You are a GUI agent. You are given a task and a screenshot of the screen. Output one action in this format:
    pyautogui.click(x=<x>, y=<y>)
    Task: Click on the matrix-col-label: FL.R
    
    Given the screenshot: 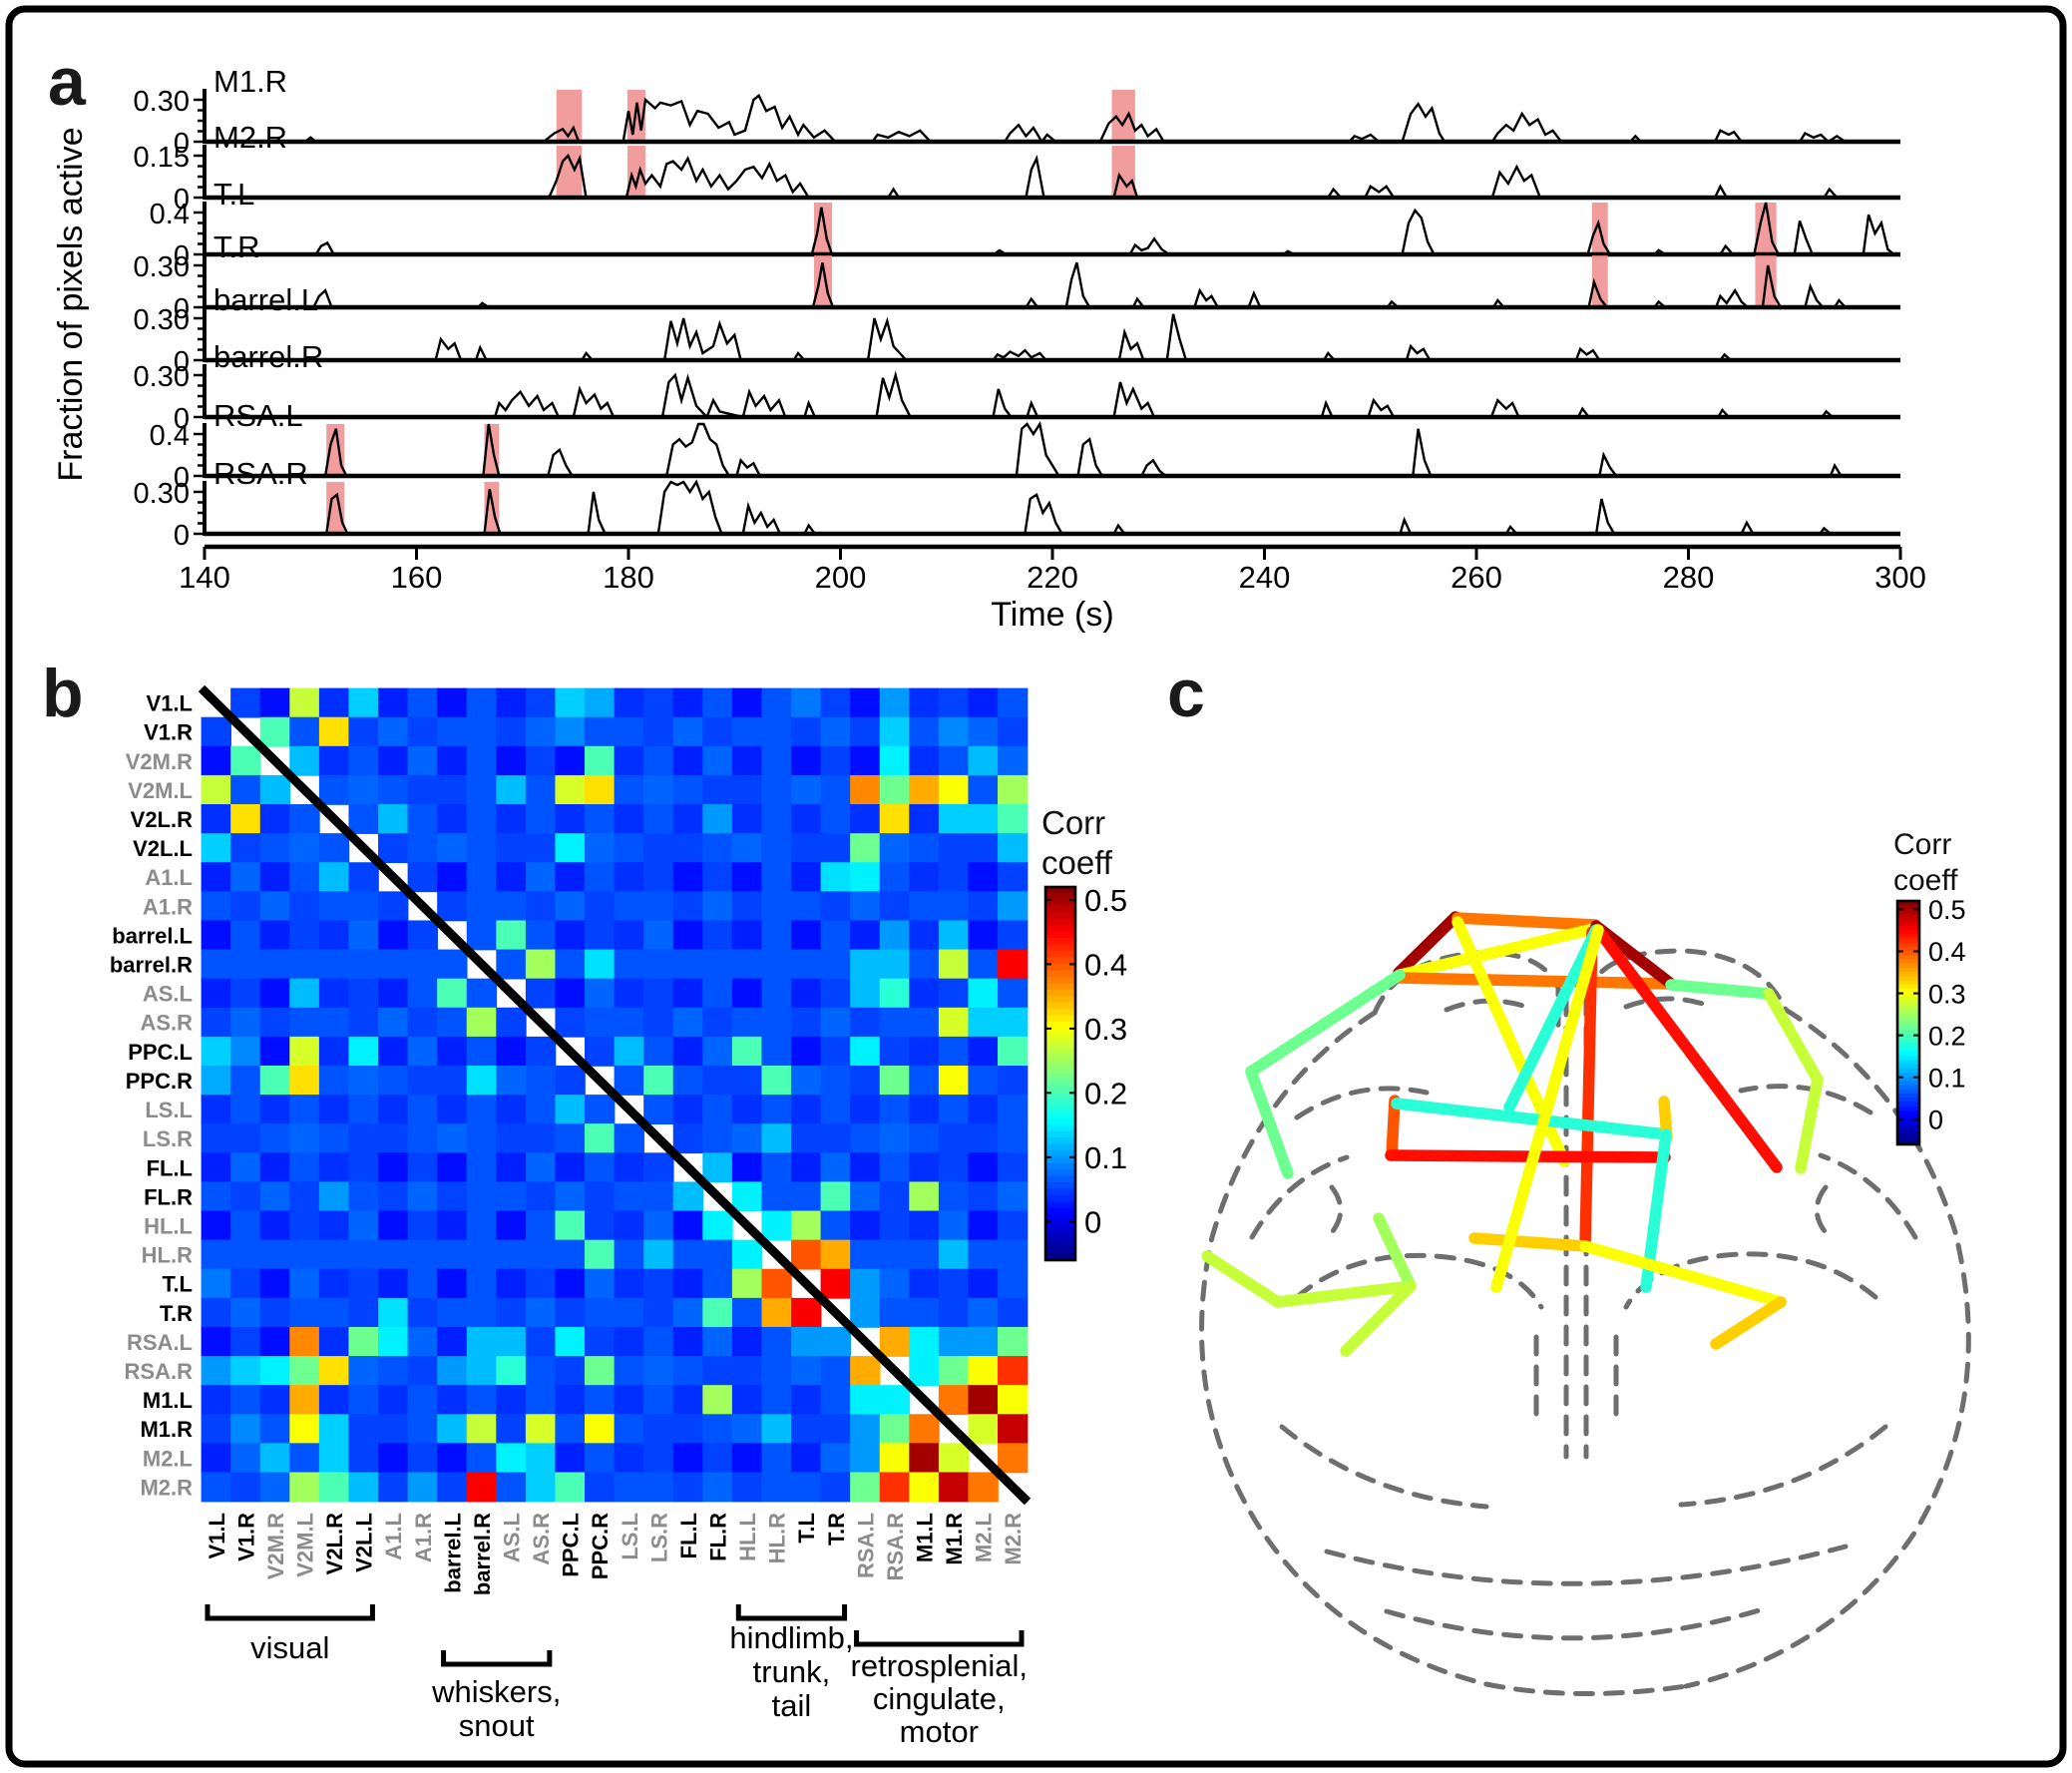 What is the action you would take?
    pyautogui.click(x=718, y=1537)
    